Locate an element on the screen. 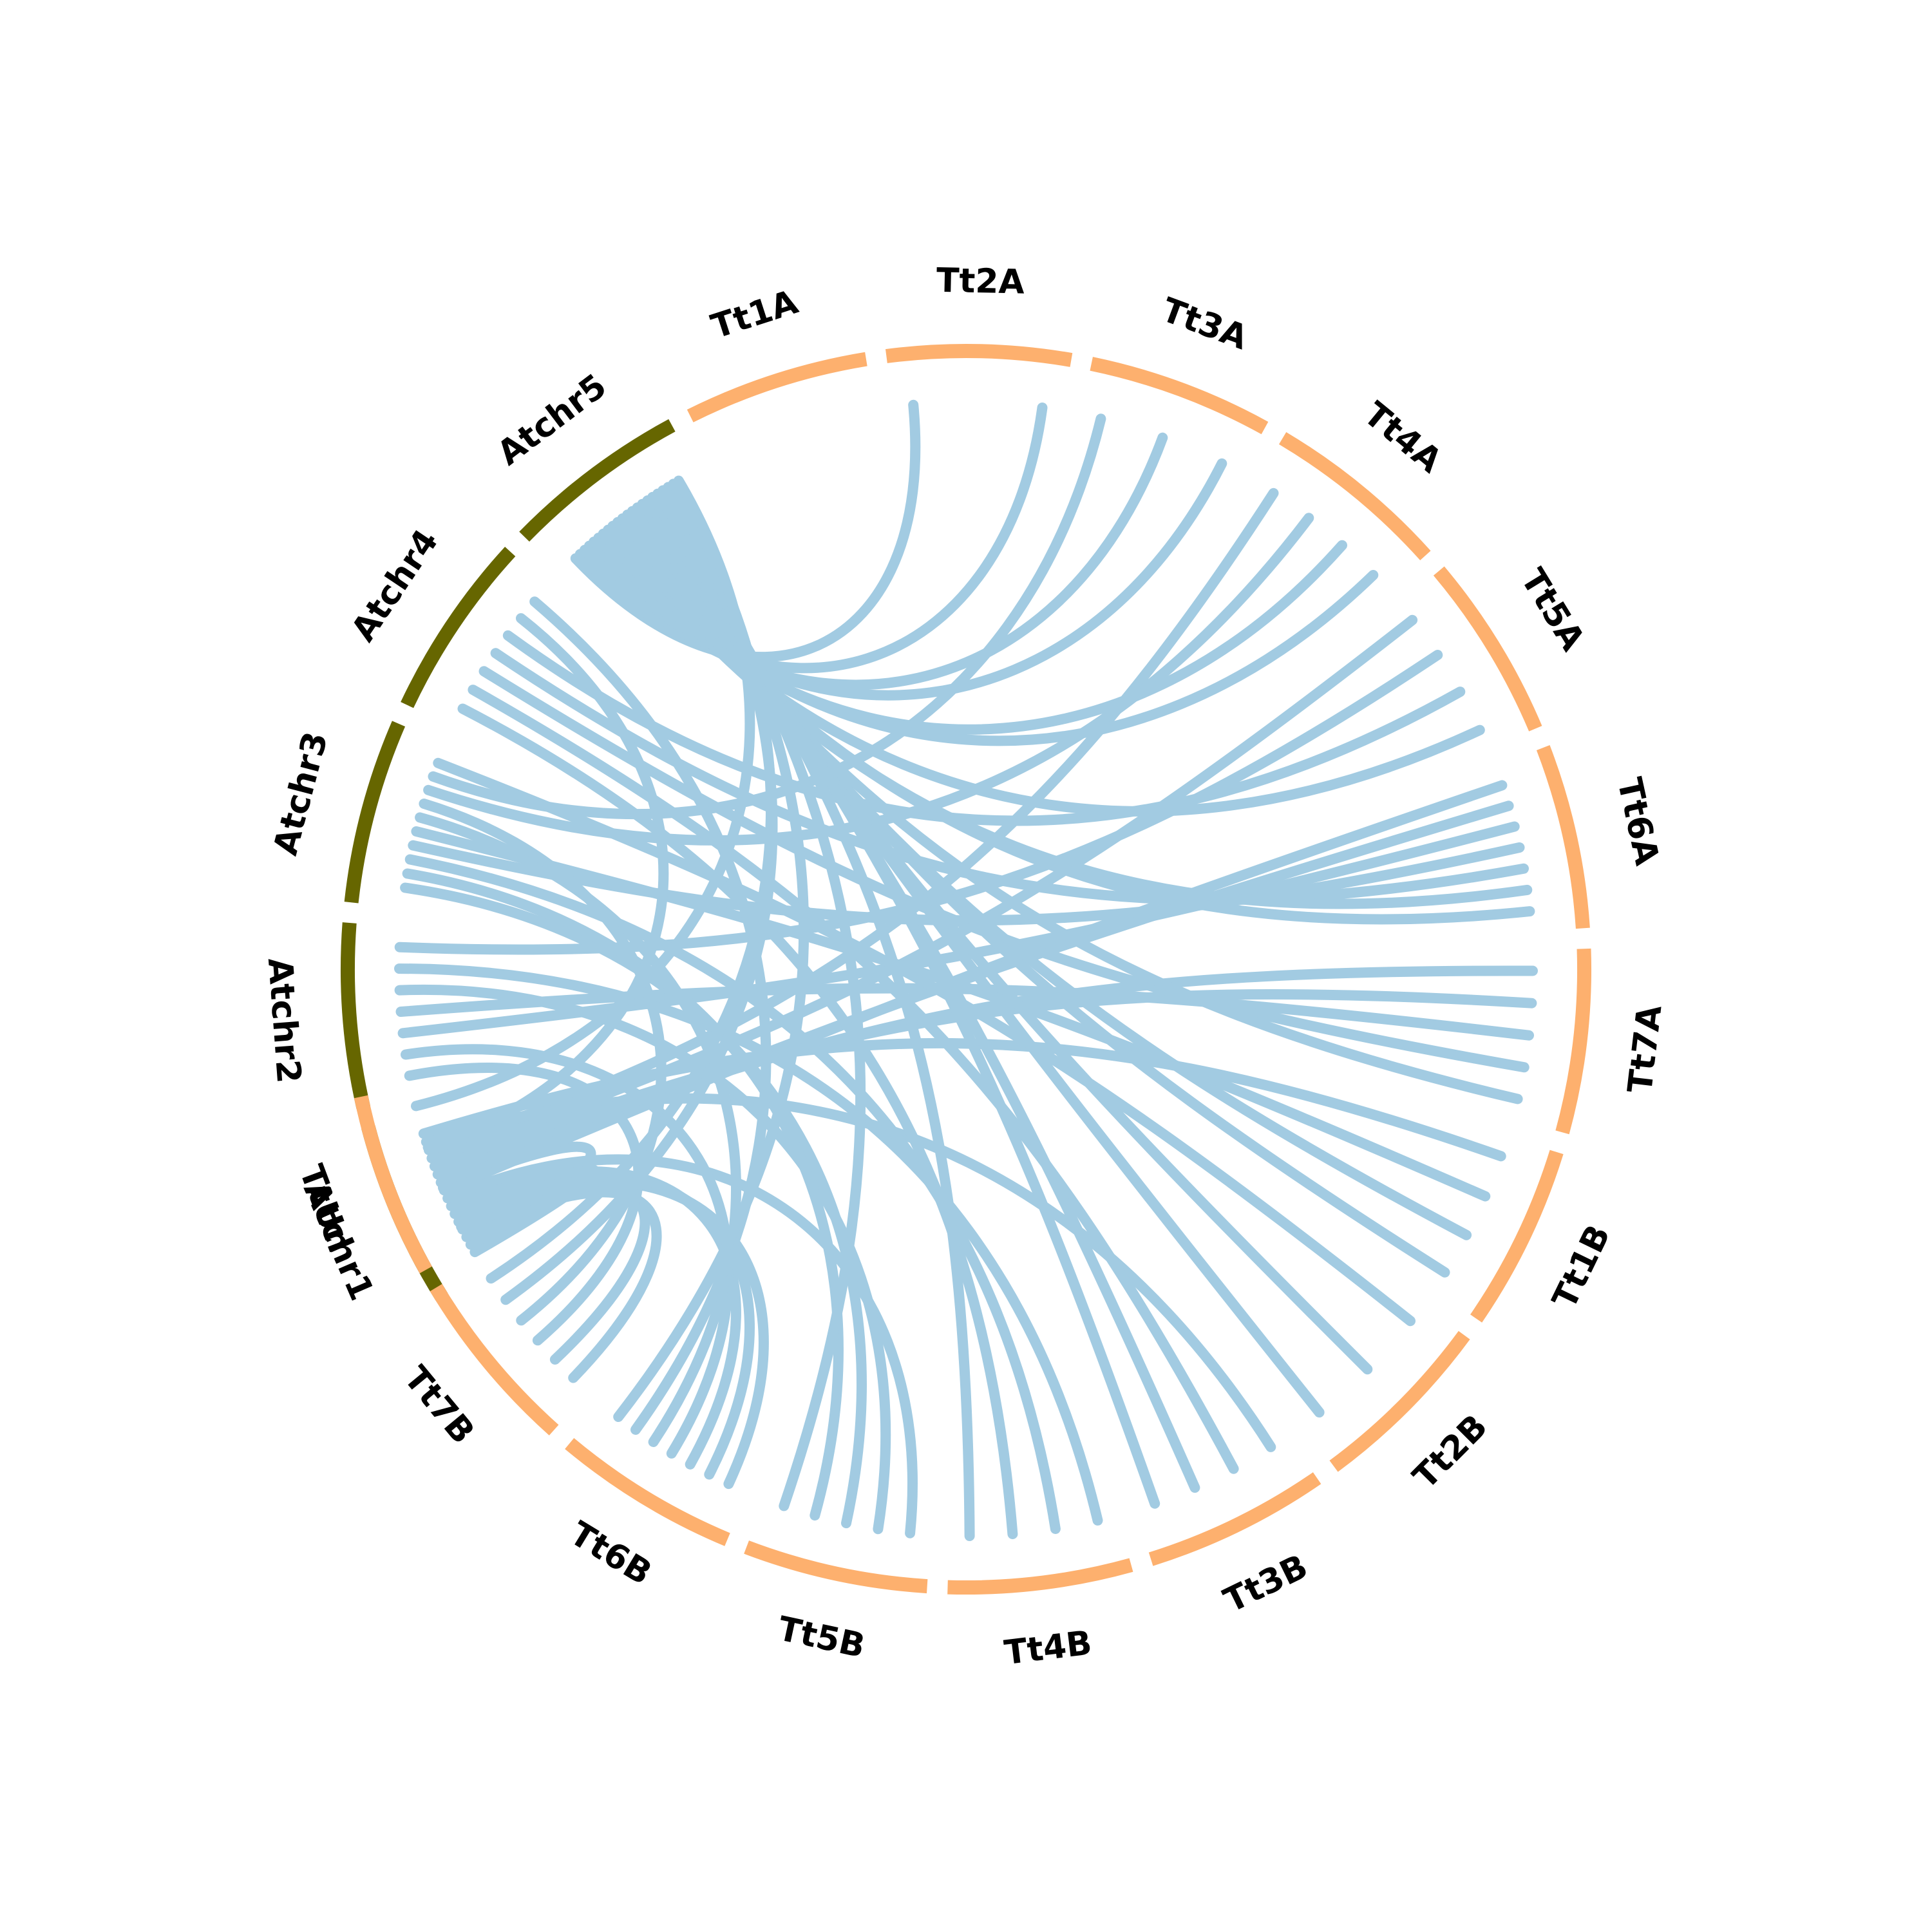 The image size is (1932, 1932). segment-ttun is located at coordinates (393, 1185).